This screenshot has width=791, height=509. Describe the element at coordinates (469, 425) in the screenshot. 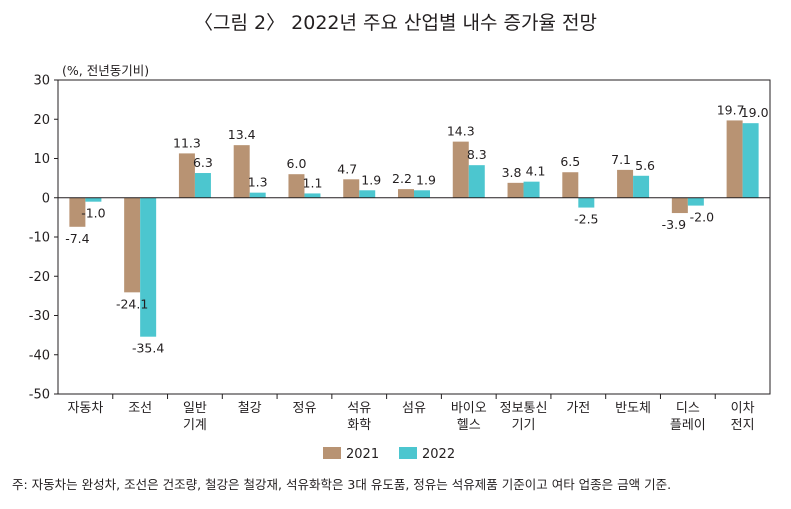

I see `category-label: 헬스` at that location.